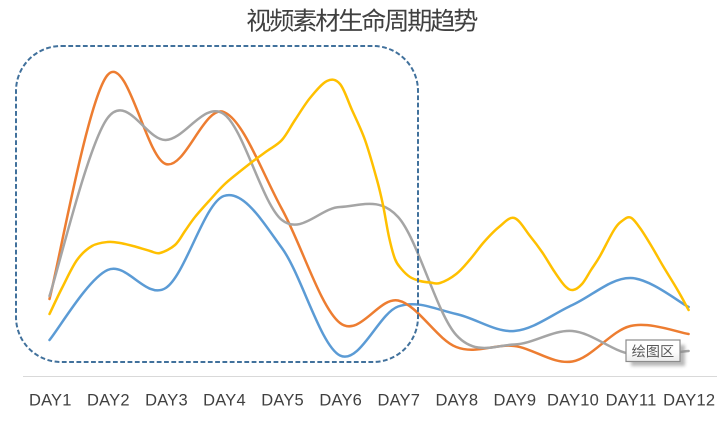 The height and width of the screenshot is (421, 724). Describe the element at coordinates (631, 400) in the screenshot. I see `svg-text: DAY11` at that location.